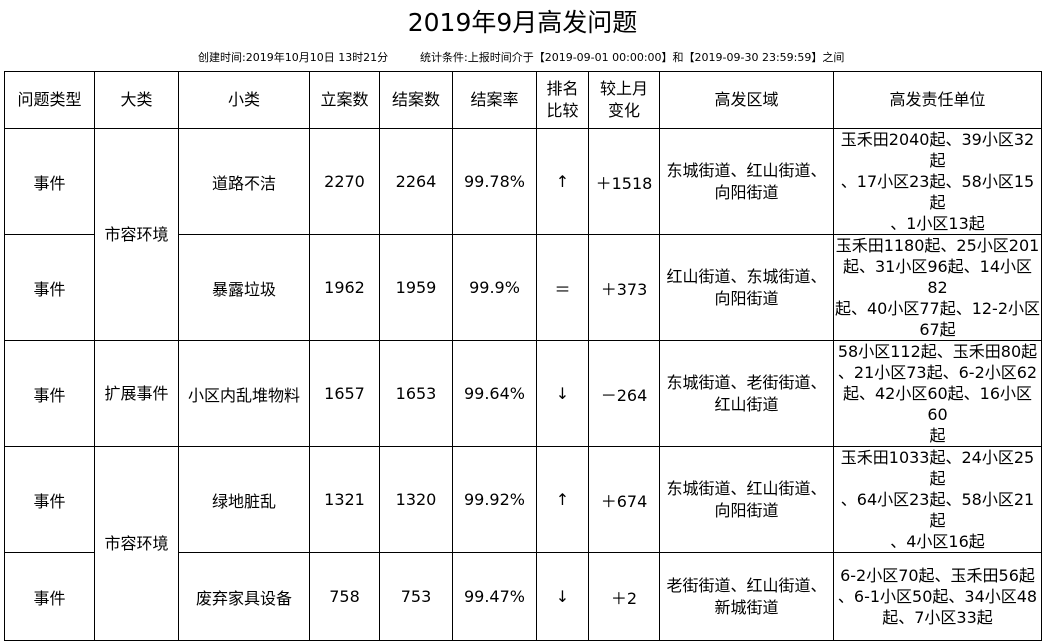 This screenshot has height=641, width=1045. What do you see at coordinates (494, 499) in the screenshot?
I see `cell-rate: 99.92%` at bounding box center [494, 499].